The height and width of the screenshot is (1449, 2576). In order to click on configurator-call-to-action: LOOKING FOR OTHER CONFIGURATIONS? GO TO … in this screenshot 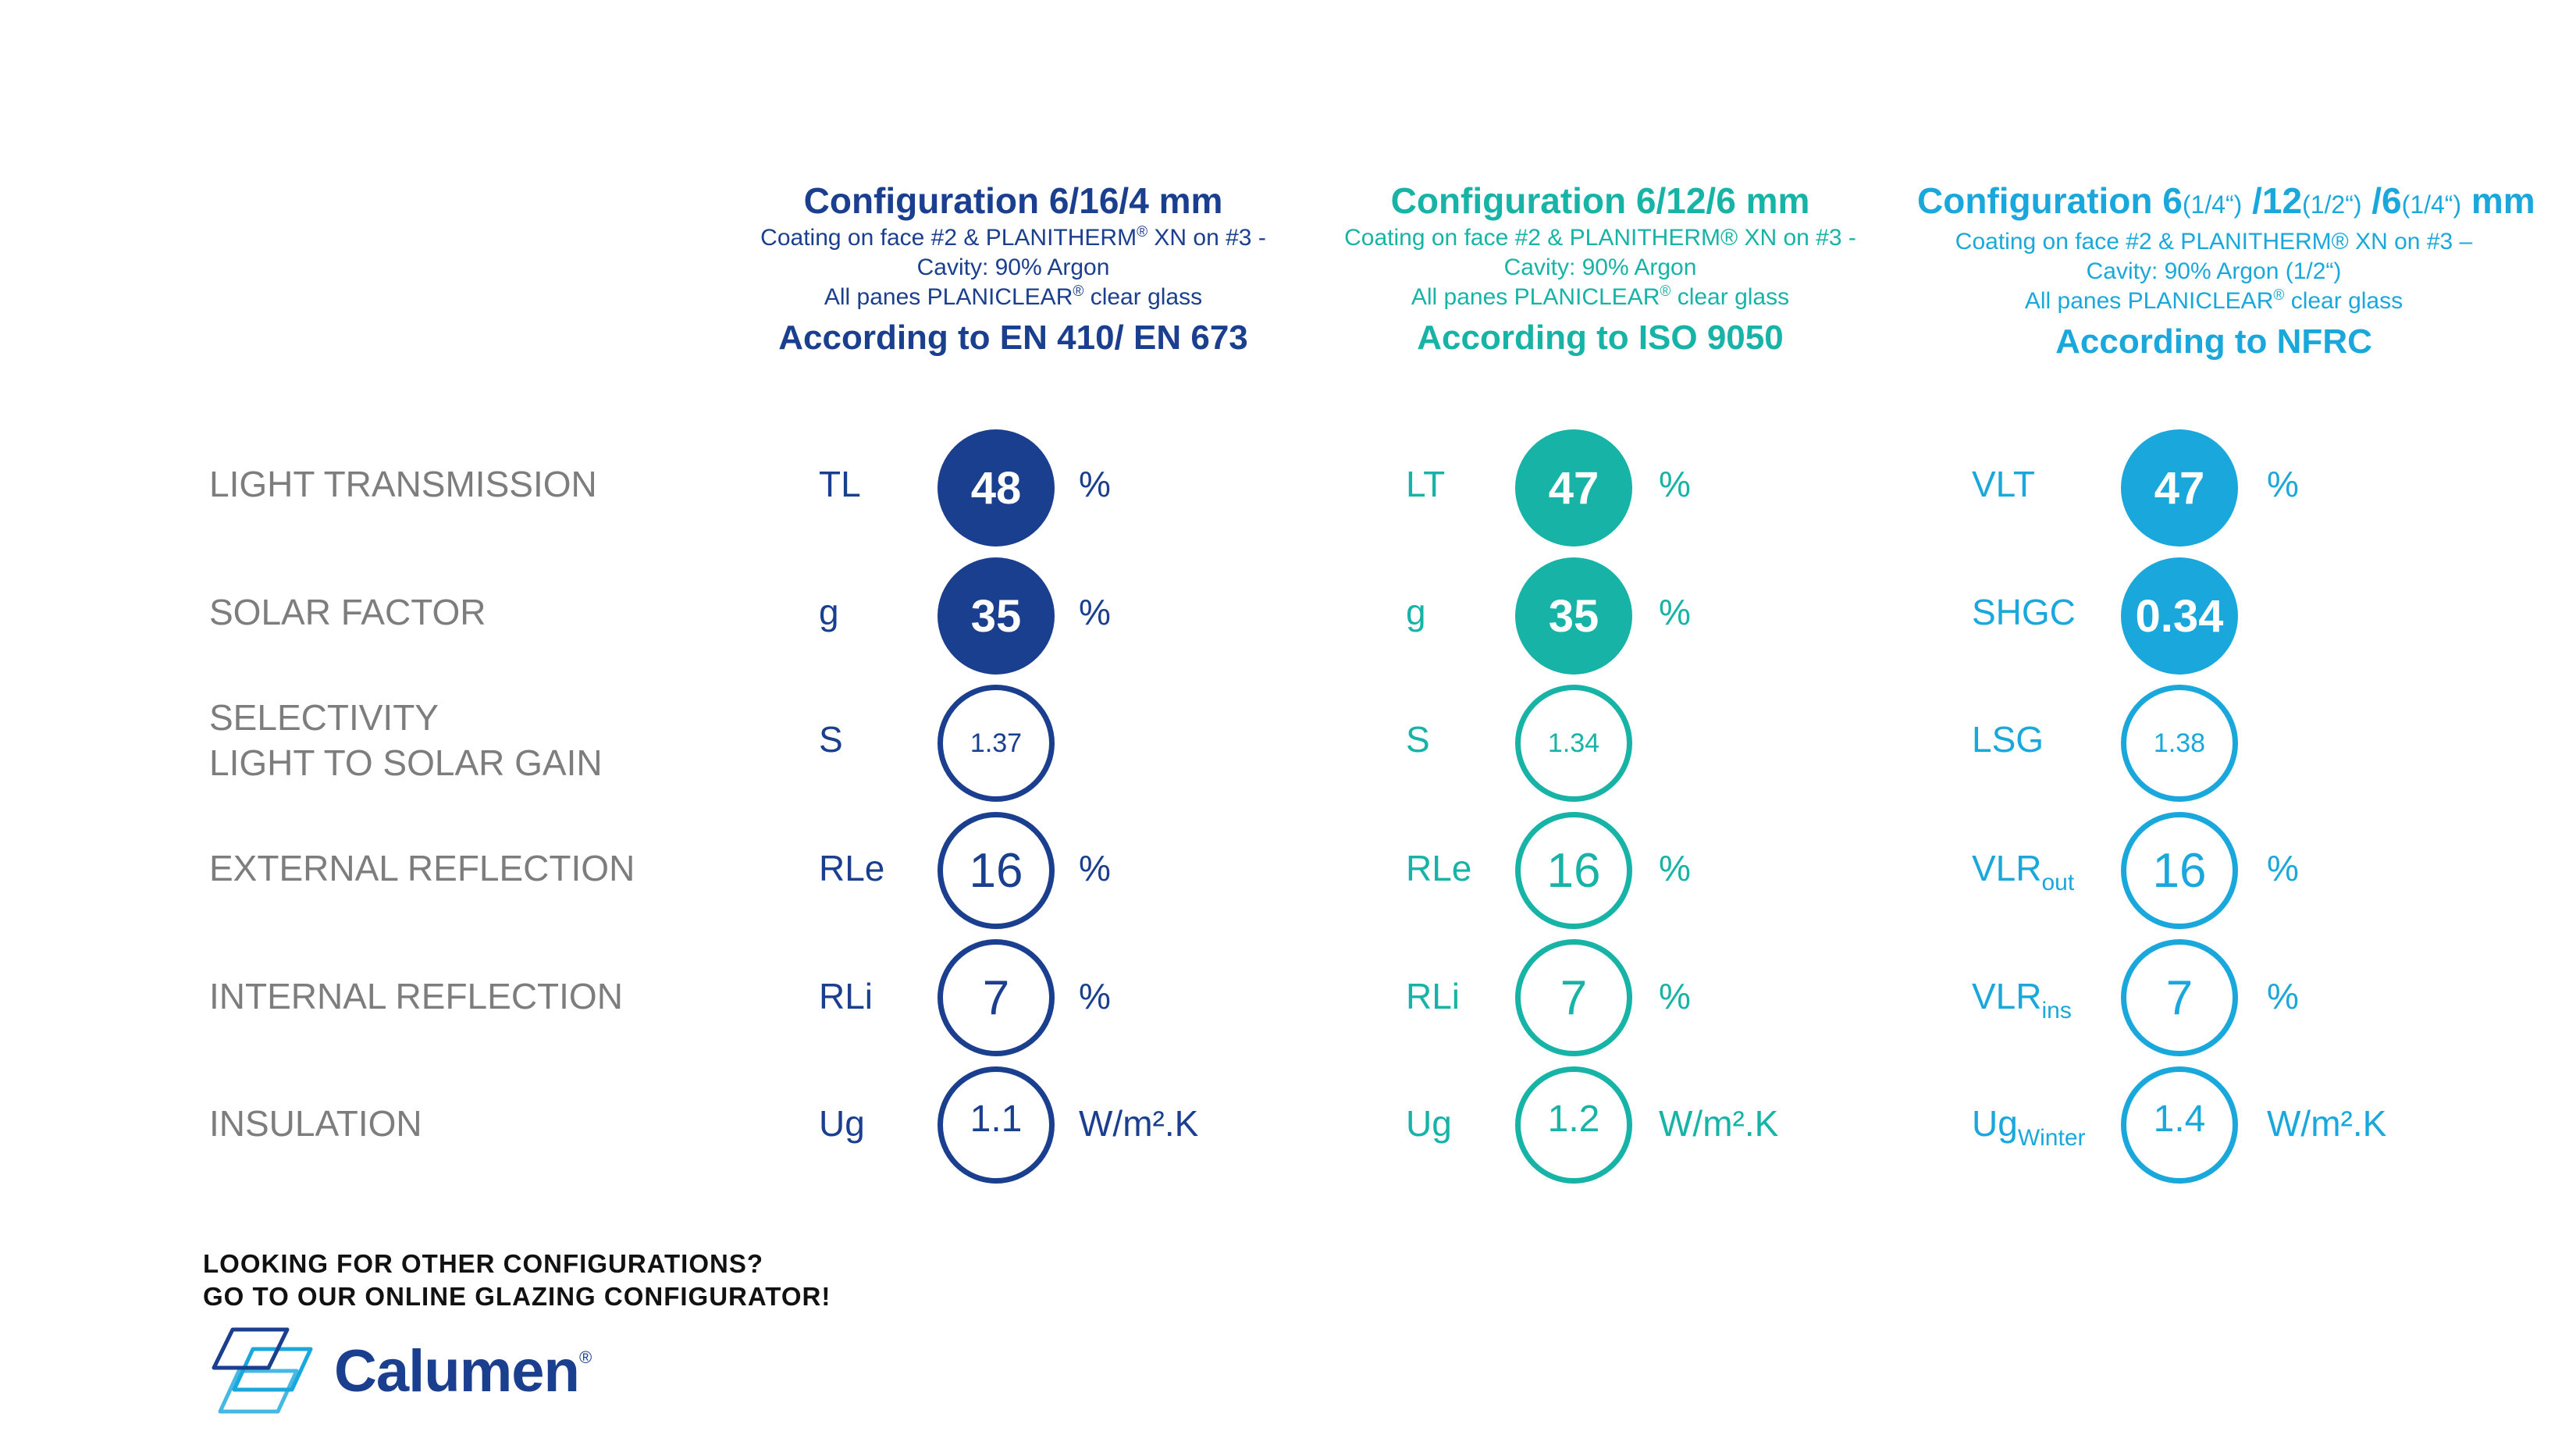, I will do `click(517, 1280)`.